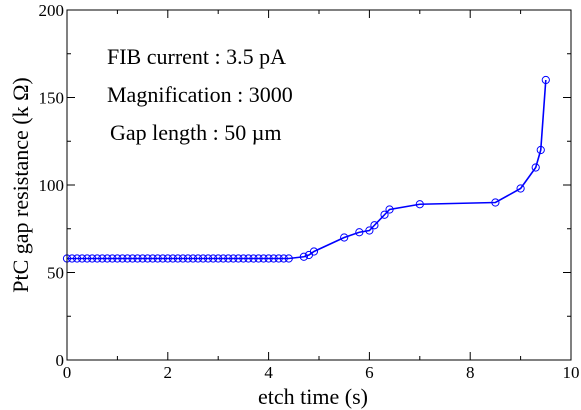 This screenshot has height=410, width=581. Describe the element at coordinates (52, 10) in the screenshot. I see `y-tick-label: 200` at that location.